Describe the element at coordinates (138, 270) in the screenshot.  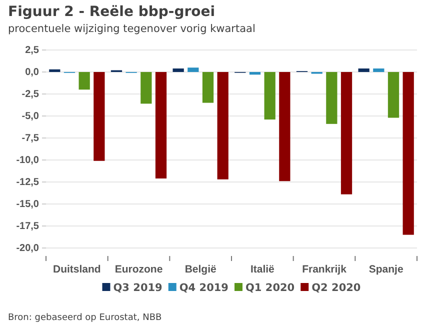
I see `x-tick-label: Eurozone` at that location.